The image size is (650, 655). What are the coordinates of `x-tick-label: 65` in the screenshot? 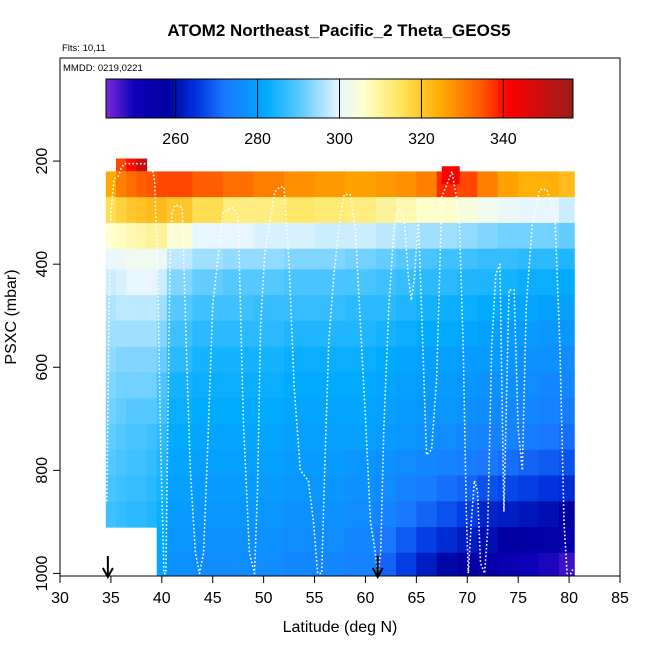 It's located at (416, 598).